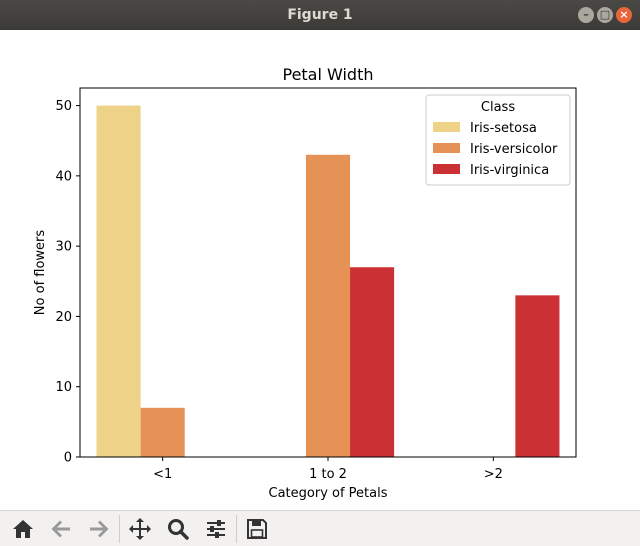 The width and height of the screenshot is (640, 546). I want to click on window-controls: – □ ×, so click(605, 15).